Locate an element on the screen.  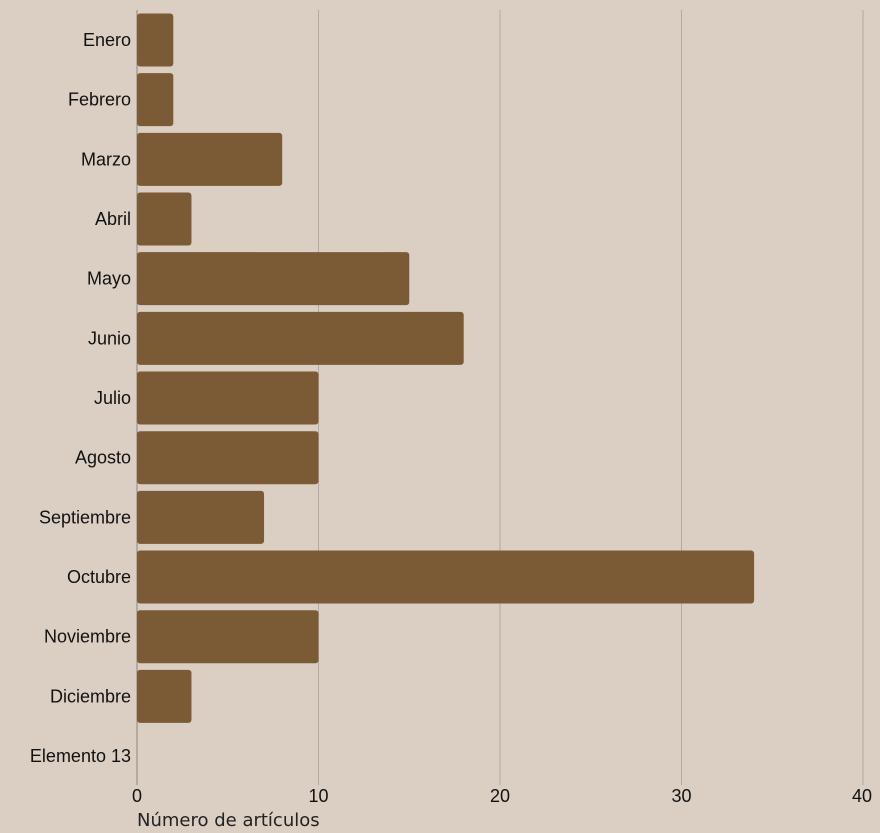
category-label: Marzo is located at coordinates (106, 159).